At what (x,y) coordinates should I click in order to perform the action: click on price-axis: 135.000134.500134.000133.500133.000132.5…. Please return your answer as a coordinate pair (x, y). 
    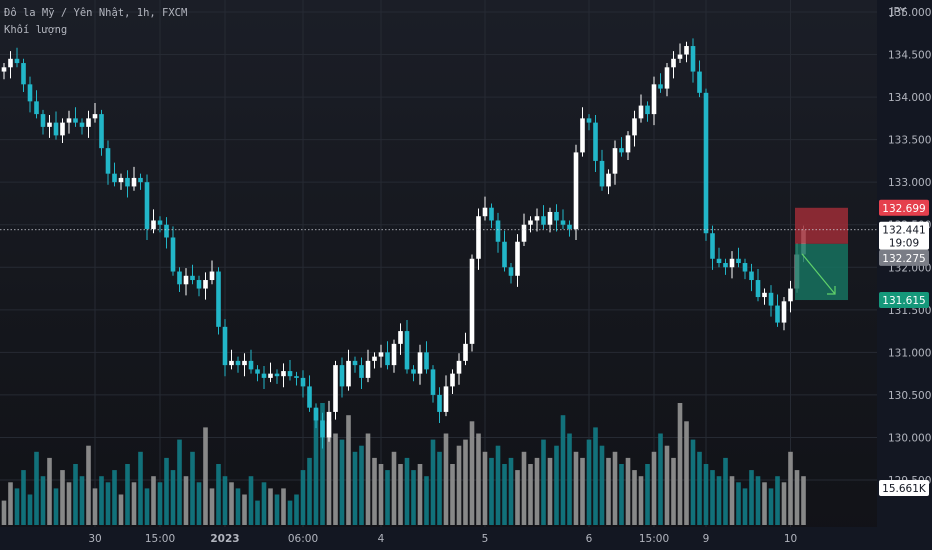
    Looking at the image, I should click on (904, 275).